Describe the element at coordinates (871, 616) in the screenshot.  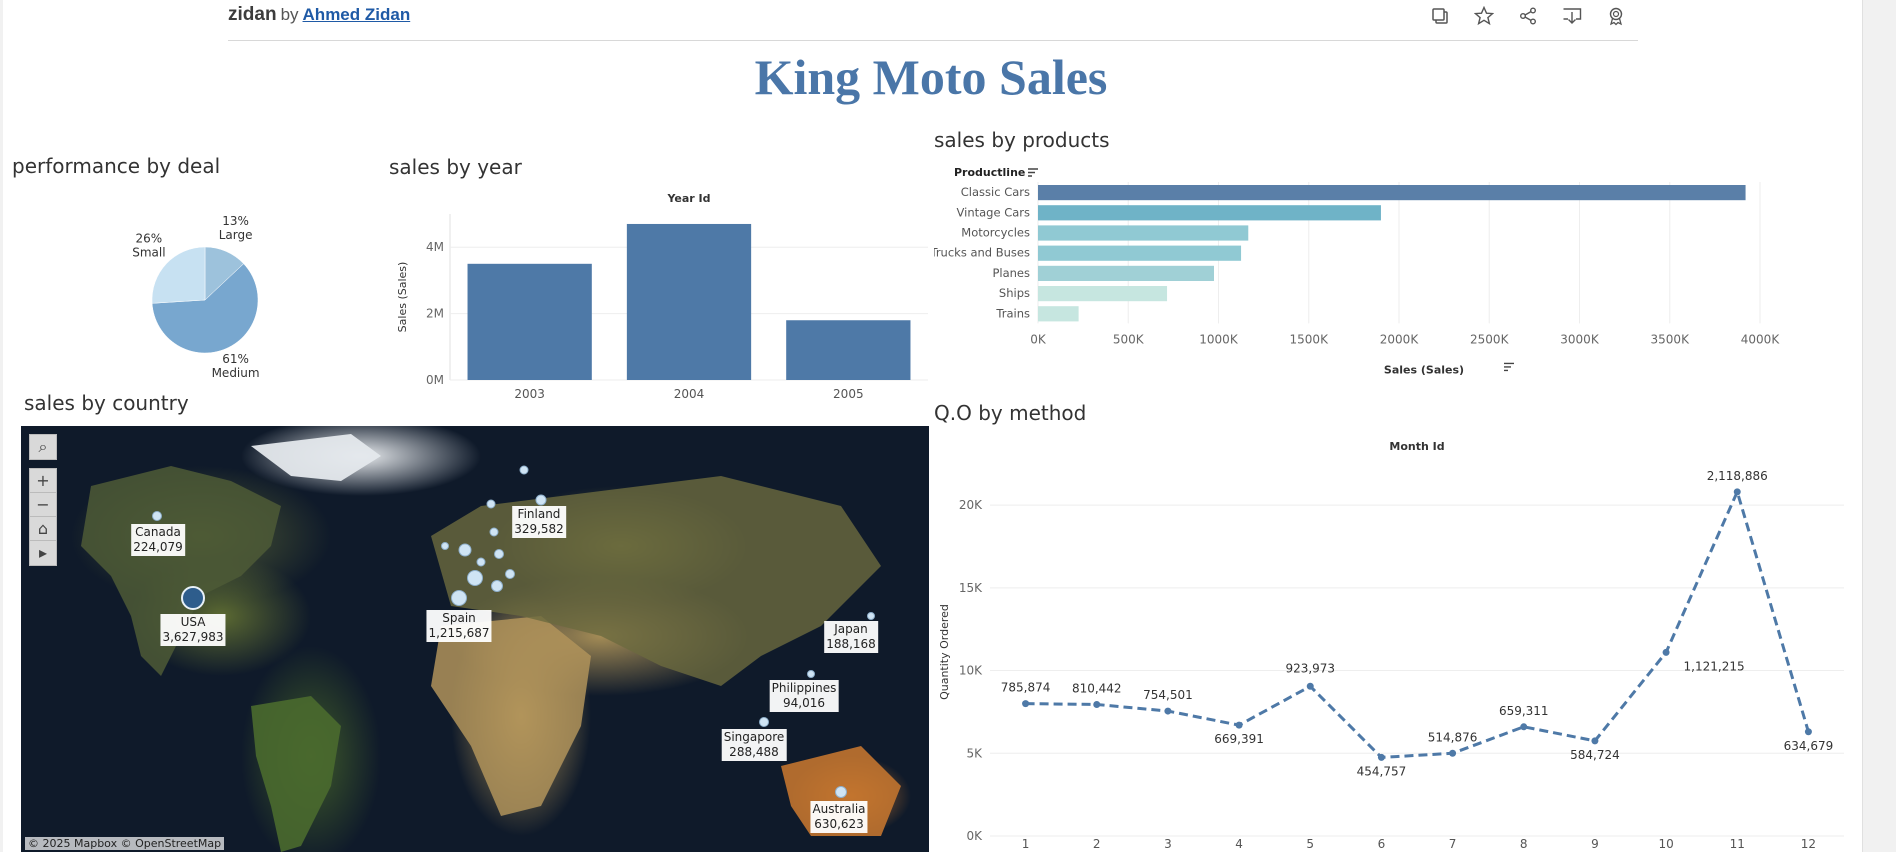
I see `map-point-japan` at that location.